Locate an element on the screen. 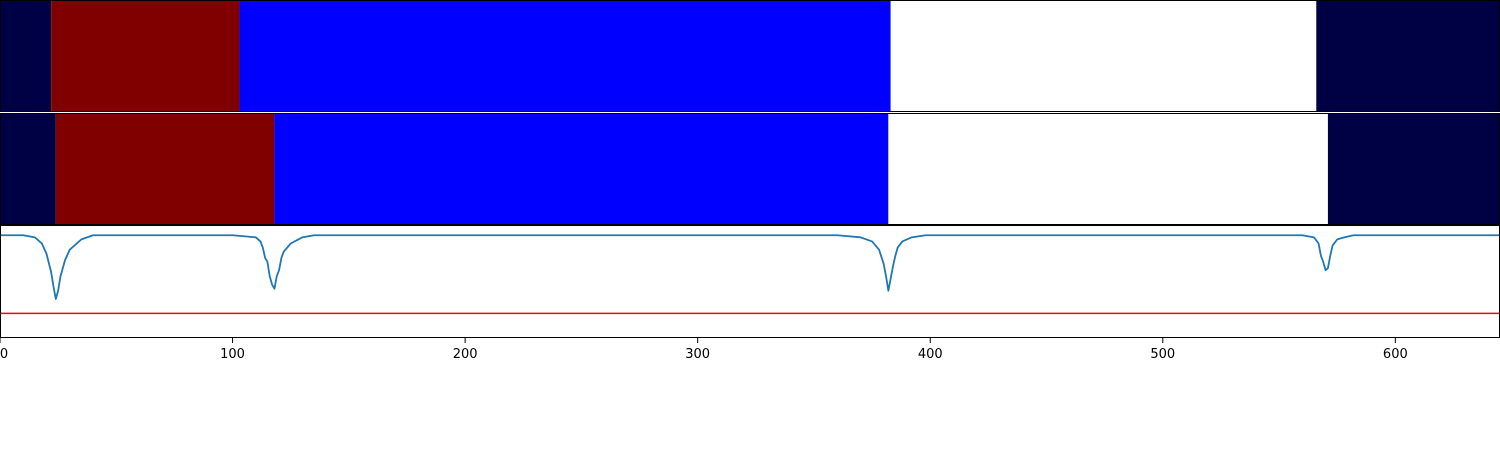 This screenshot has height=450, width=1500. x-tick-label-0: 0 is located at coordinates (4, 354).